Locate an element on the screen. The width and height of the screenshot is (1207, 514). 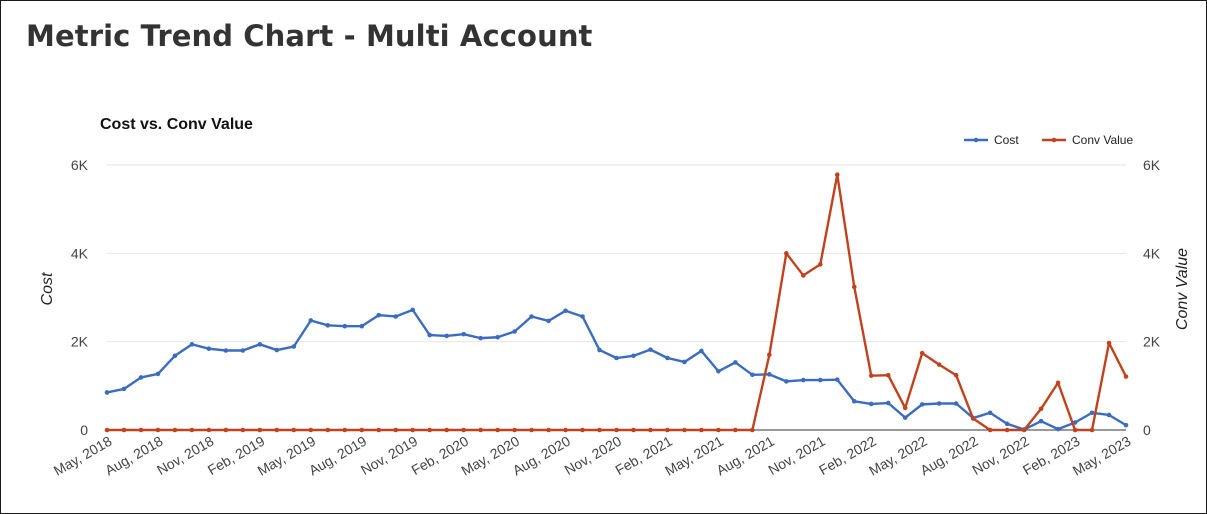
x-tick-label: Aug, 2020 is located at coordinates (541, 456).